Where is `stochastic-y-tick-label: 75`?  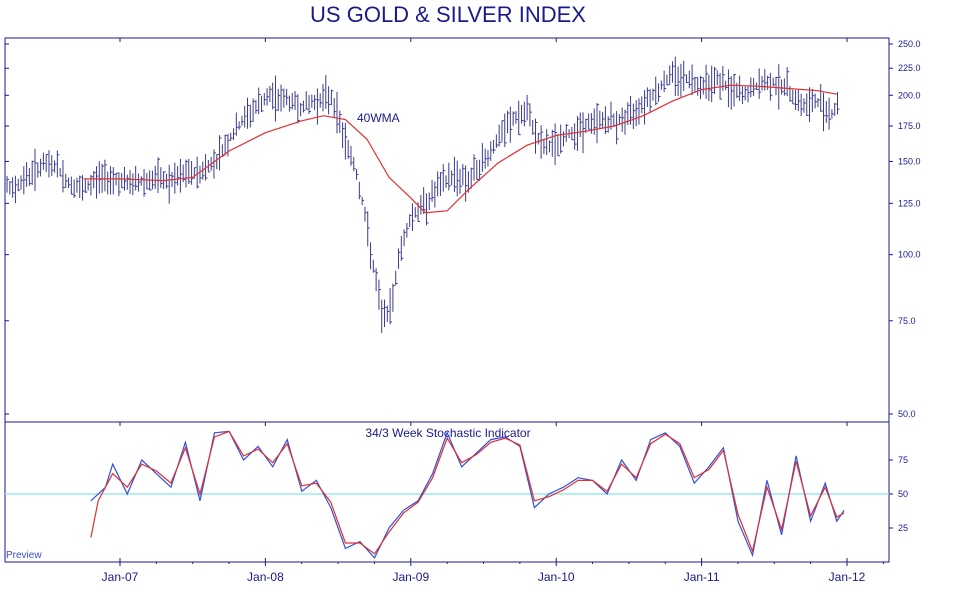 stochastic-y-tick-label: 75 is located at coordinates (903, 460).